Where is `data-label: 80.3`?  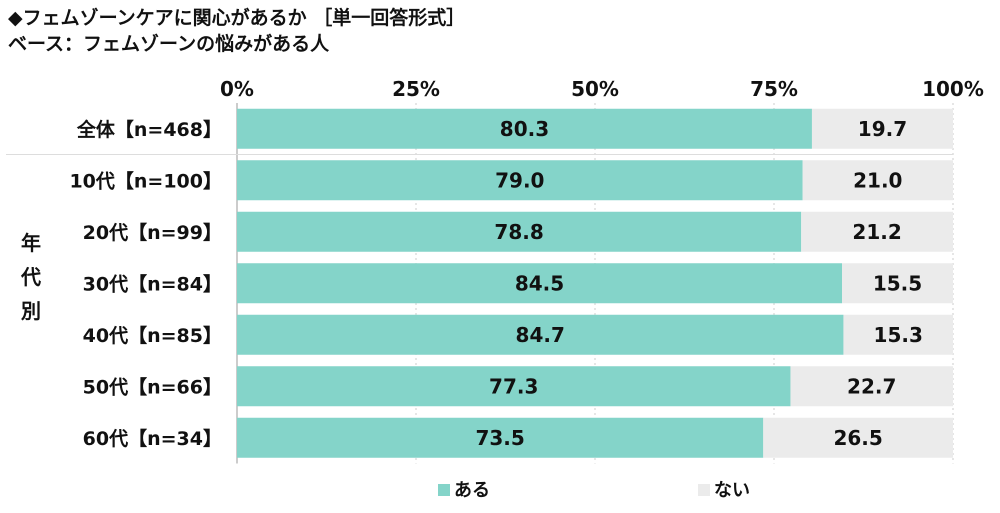
data-label: 80.3 is located at coordinates (524, 129).